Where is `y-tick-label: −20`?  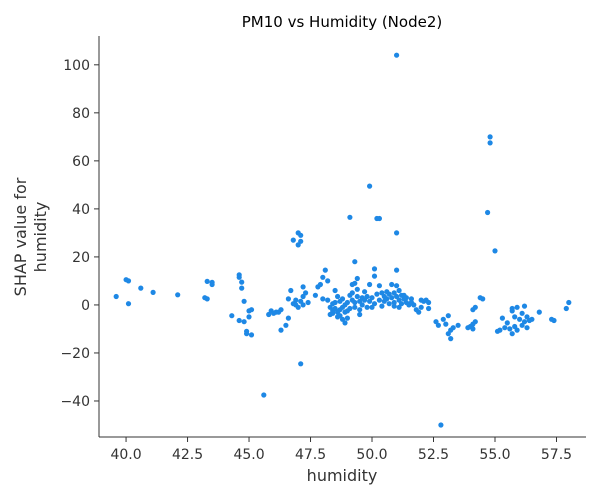
y-tick-label: −20 is located at coordinates (75, 354).